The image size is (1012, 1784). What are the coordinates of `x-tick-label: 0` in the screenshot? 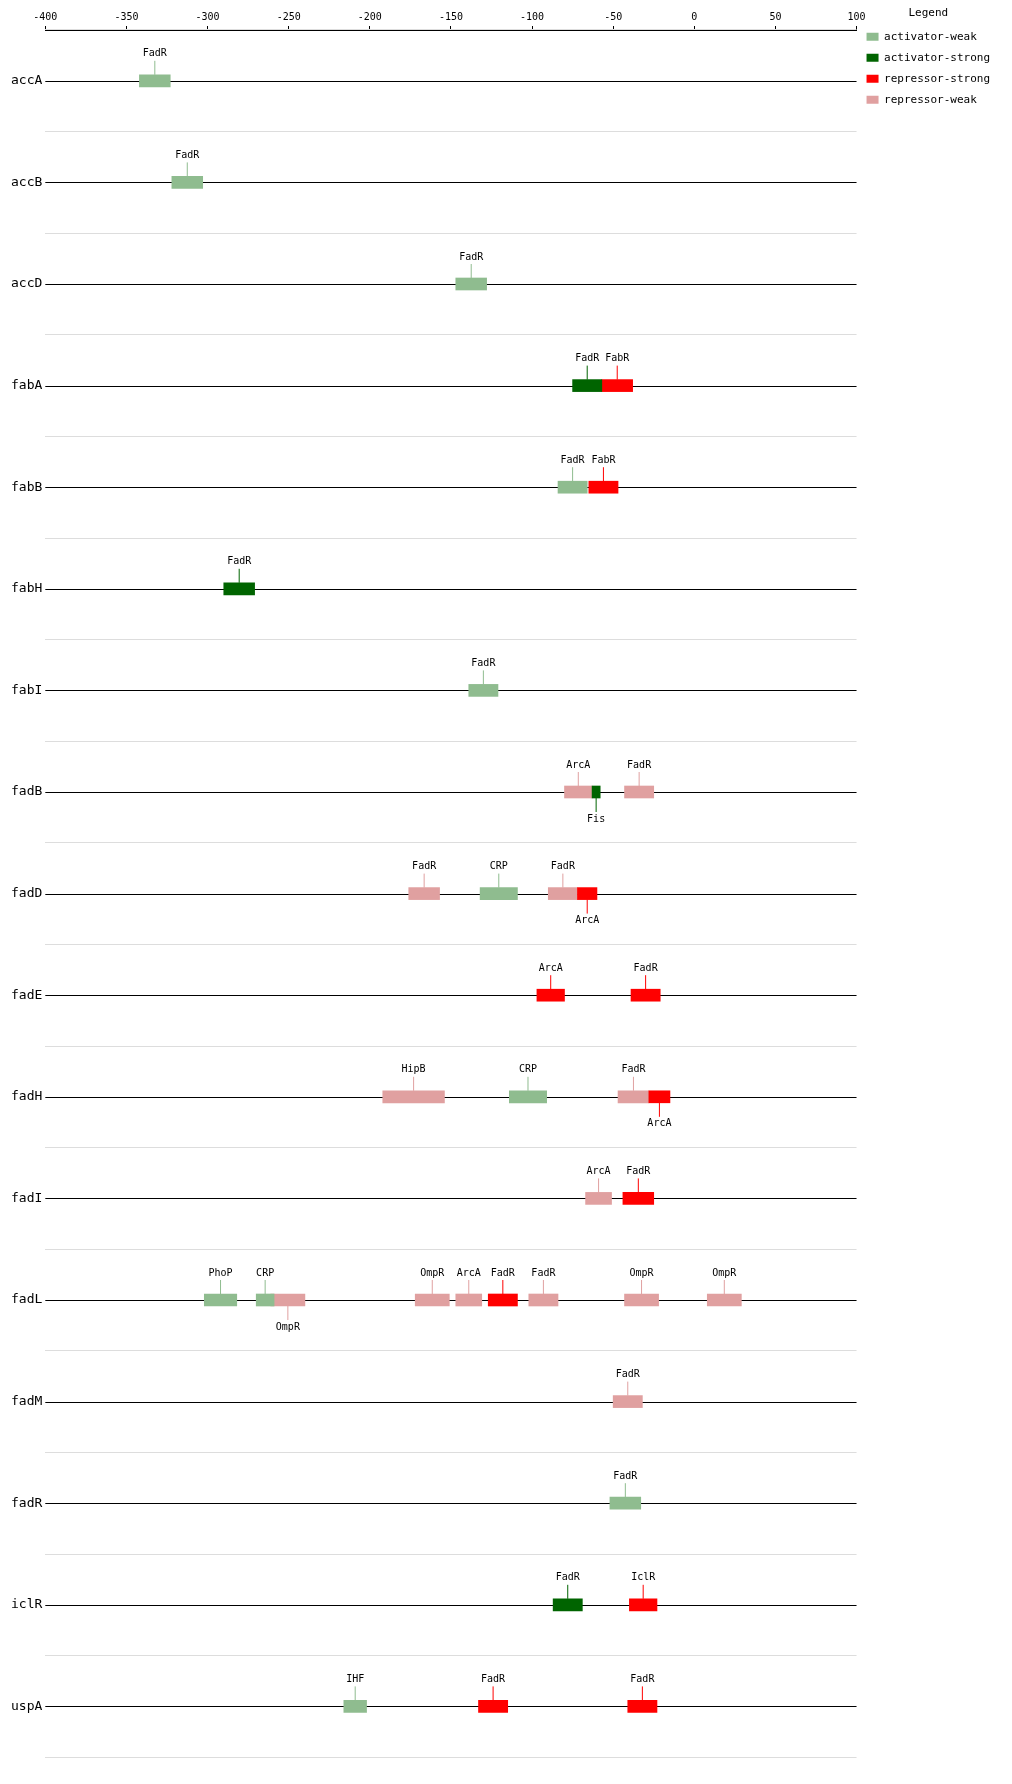 It's located at (694, 16).